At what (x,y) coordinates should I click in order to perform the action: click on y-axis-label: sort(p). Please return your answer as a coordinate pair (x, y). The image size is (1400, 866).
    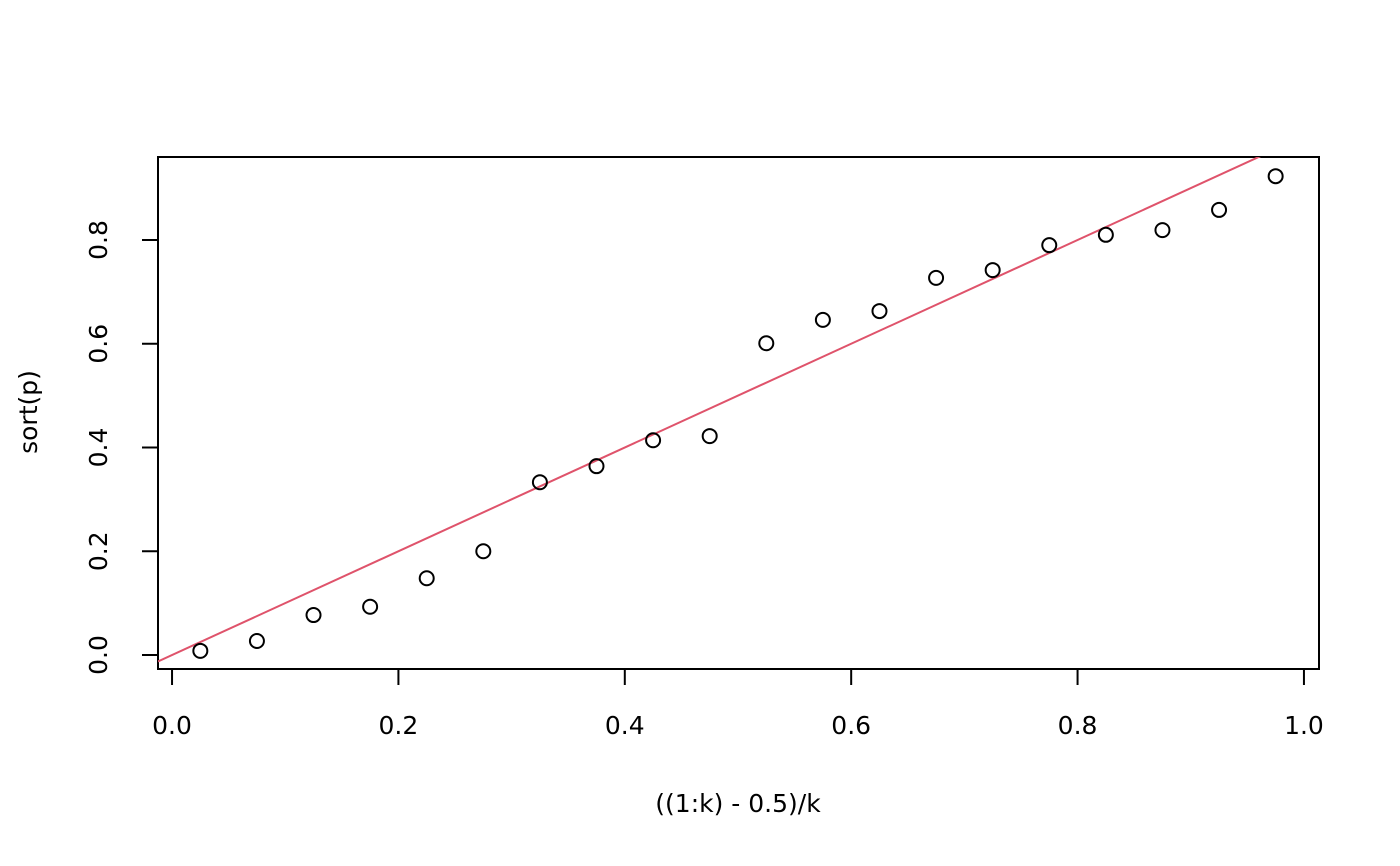
    Looking at the image, I should click on (28, 412).